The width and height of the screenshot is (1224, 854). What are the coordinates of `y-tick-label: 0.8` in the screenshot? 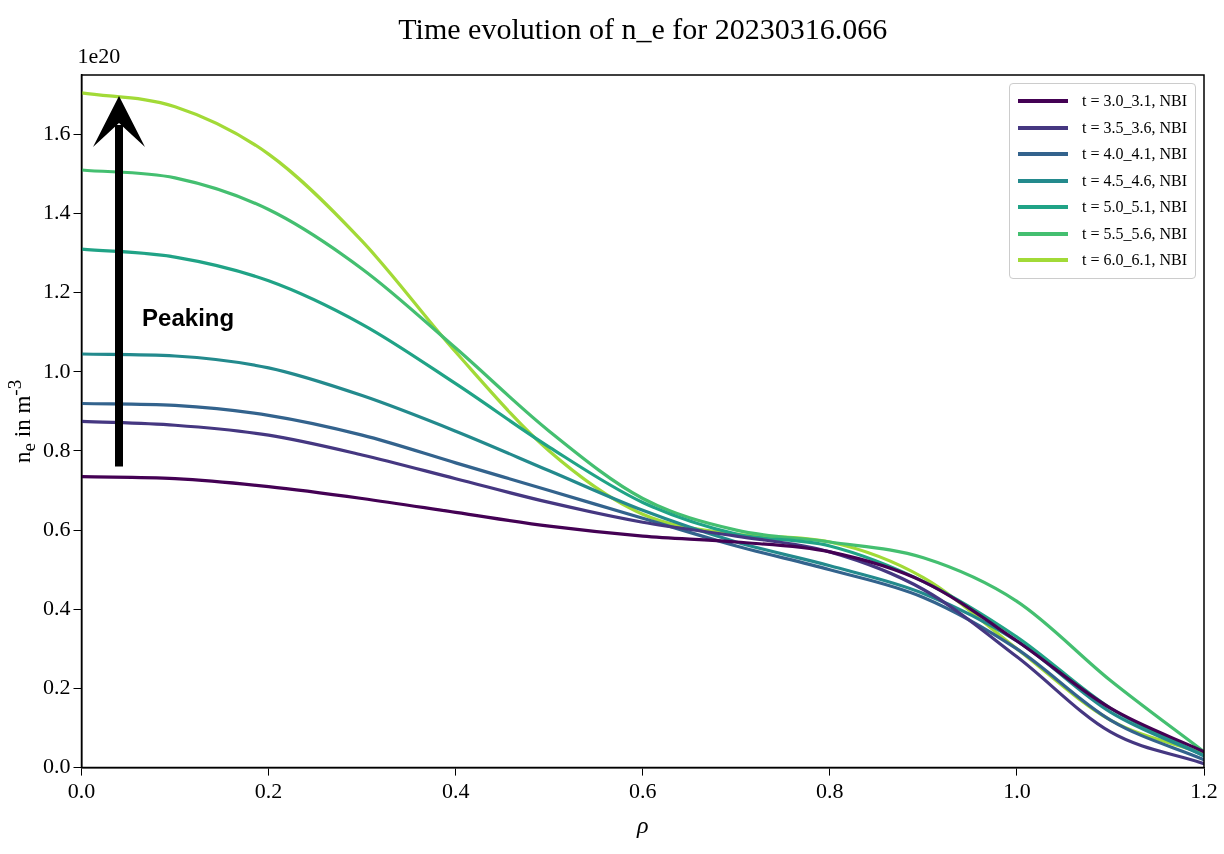 It's located at (57, 449).